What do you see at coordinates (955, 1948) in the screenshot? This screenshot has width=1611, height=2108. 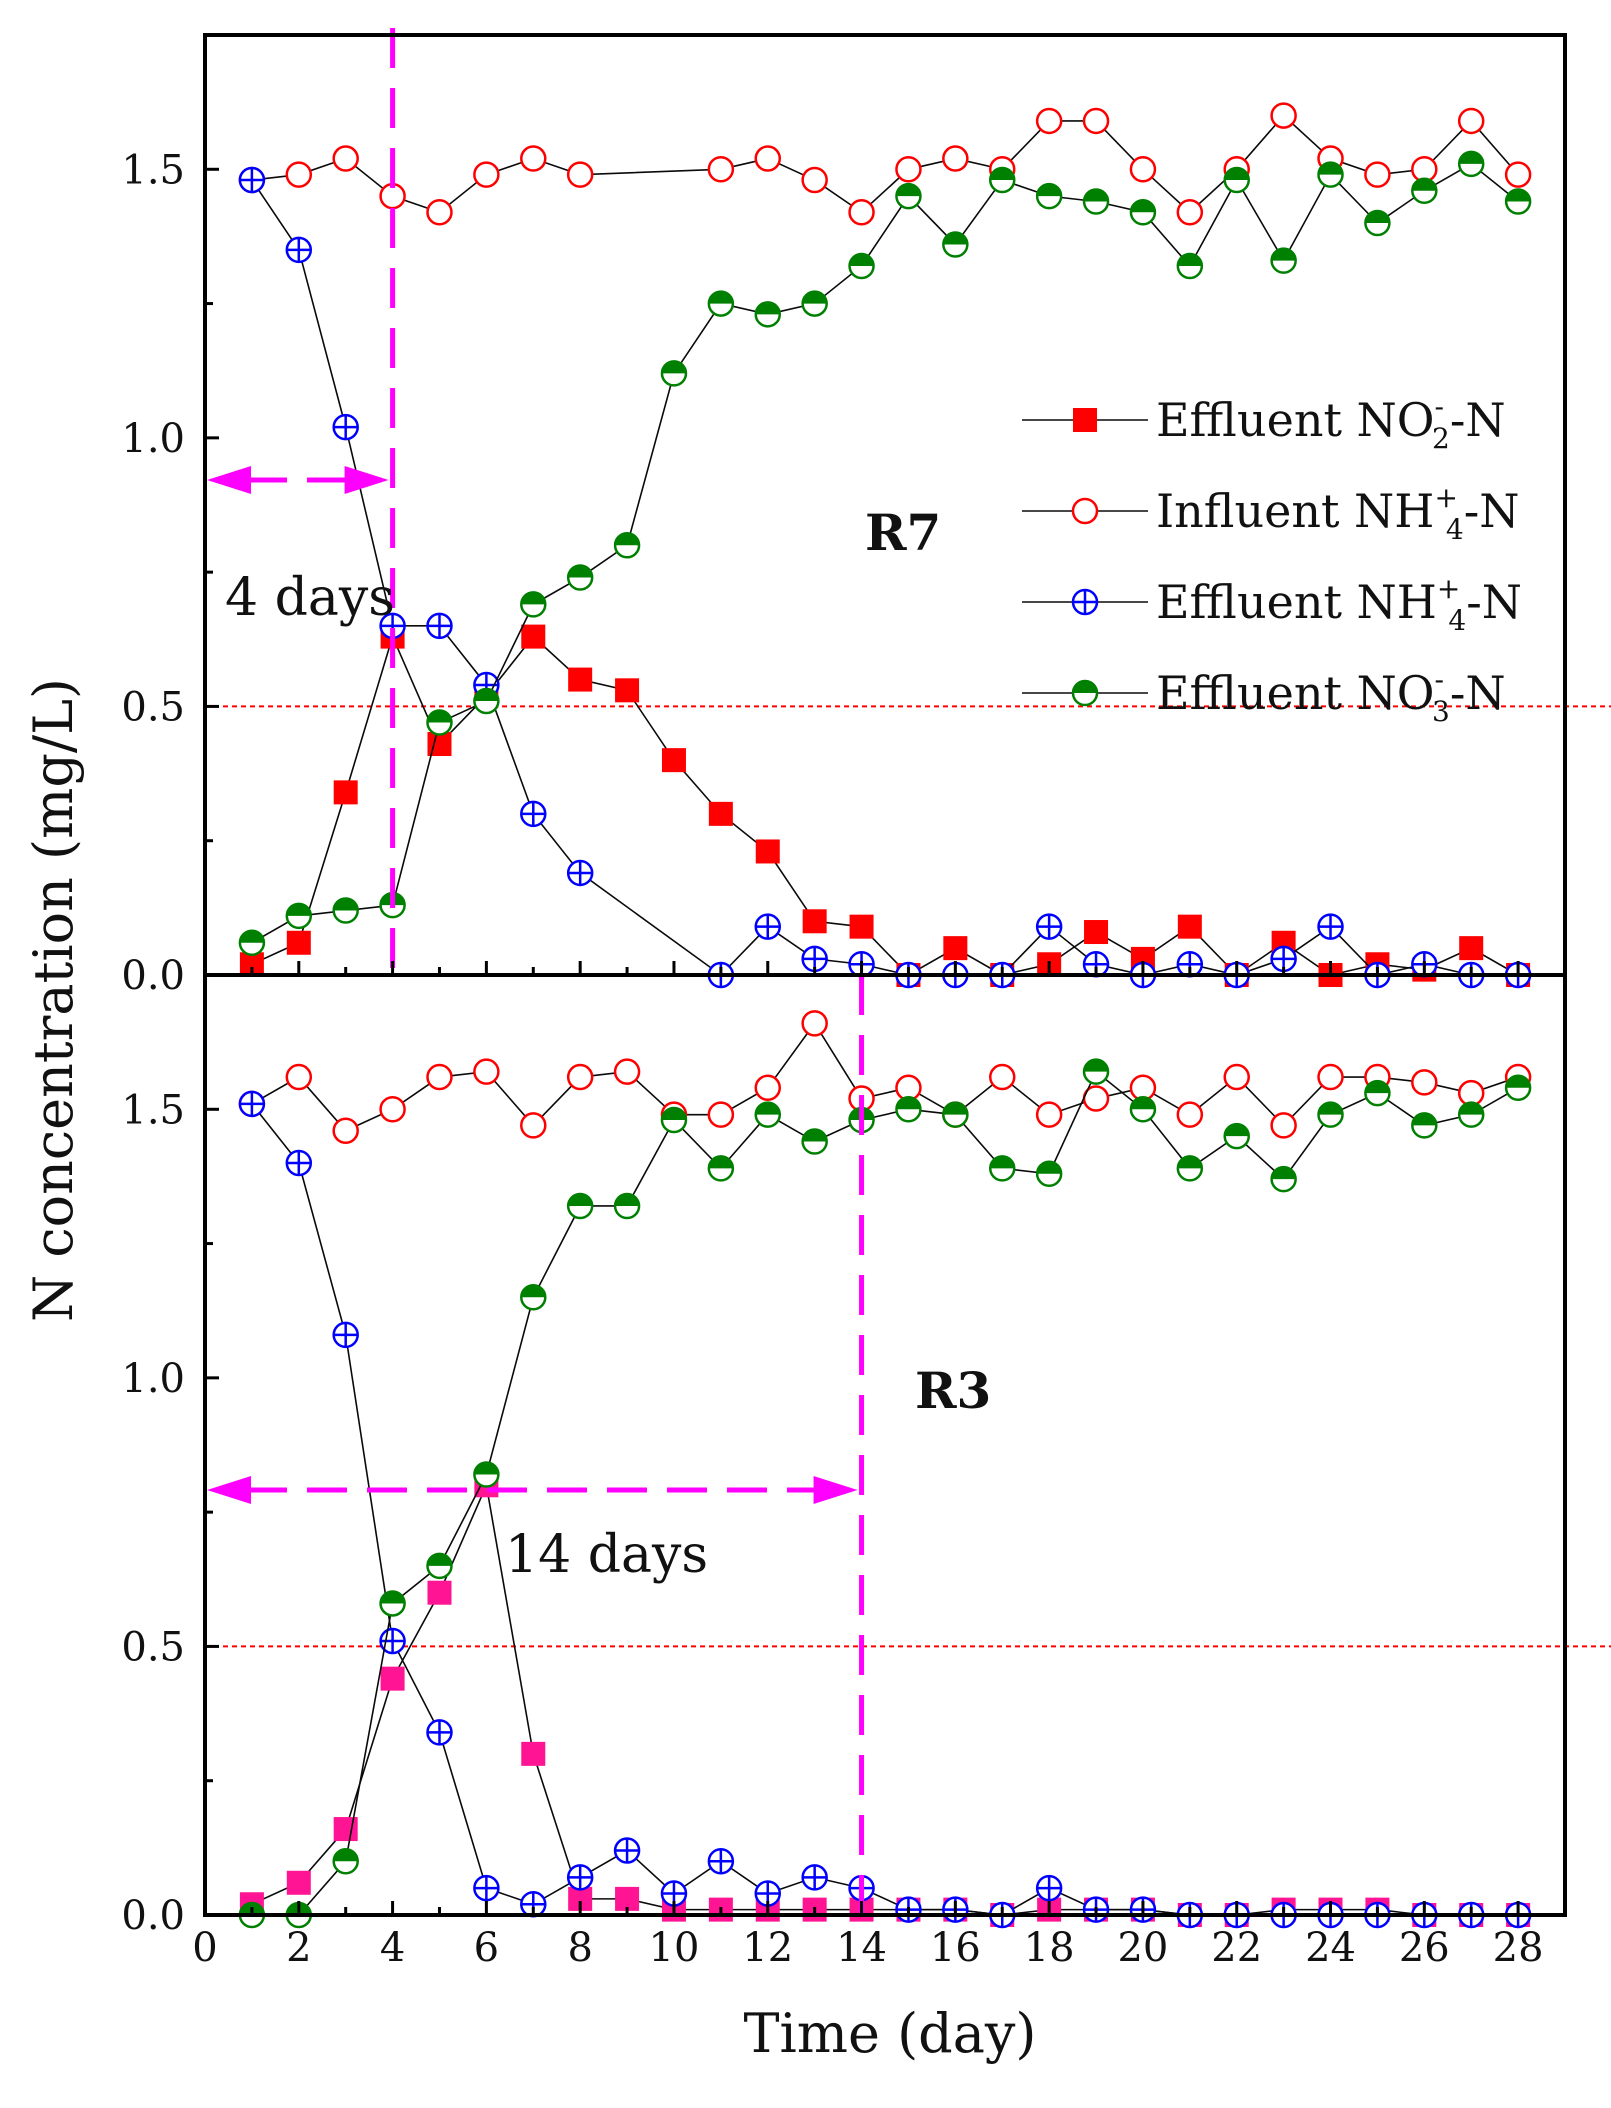 I see `x-tick-label: 16` at bounding box center [955, 1948].